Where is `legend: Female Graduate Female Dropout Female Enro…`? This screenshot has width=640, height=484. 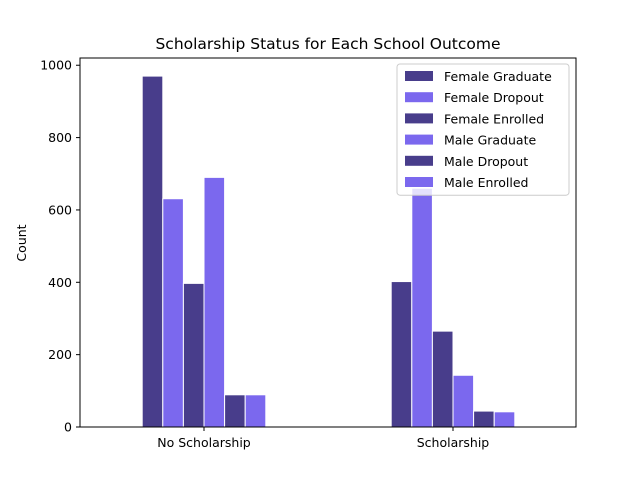
legend: Female Graduate Female Dropout Female Enro… is located at coordinates (483, 129).